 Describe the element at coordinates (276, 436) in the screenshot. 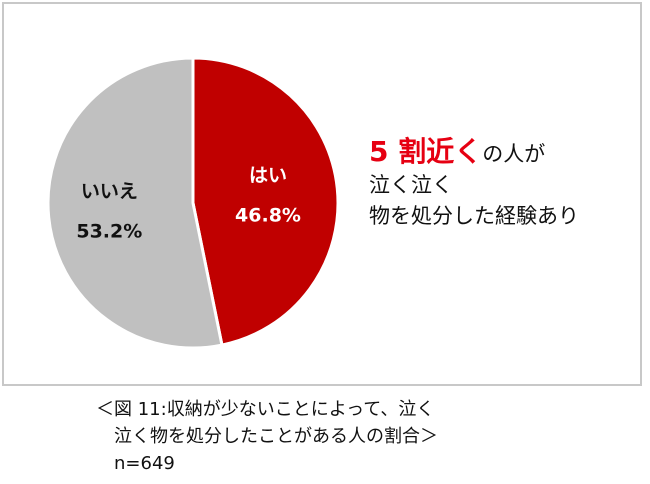

I see `caption-line-2: 泣く物を処分したことがある人の割合＞` at that location.